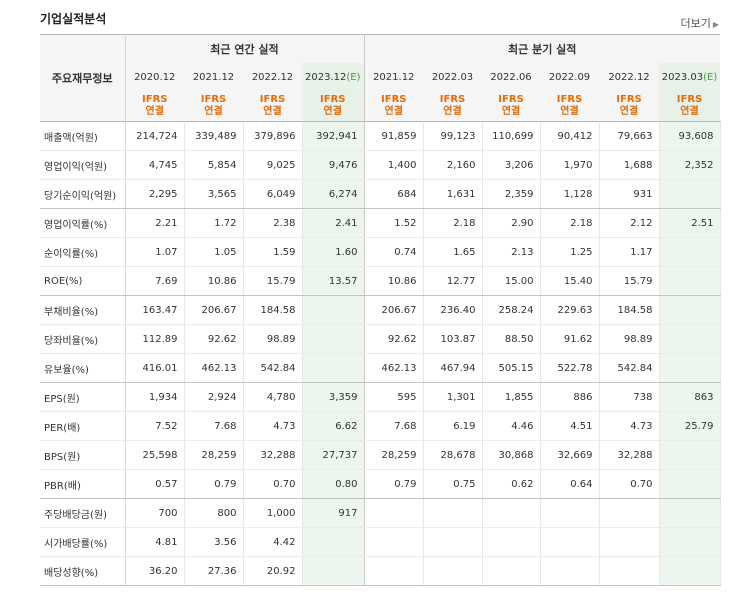 This screenshot has height=598, width=733. I want to click on quarterly-value-cell: 2.18, so click(570, 223).